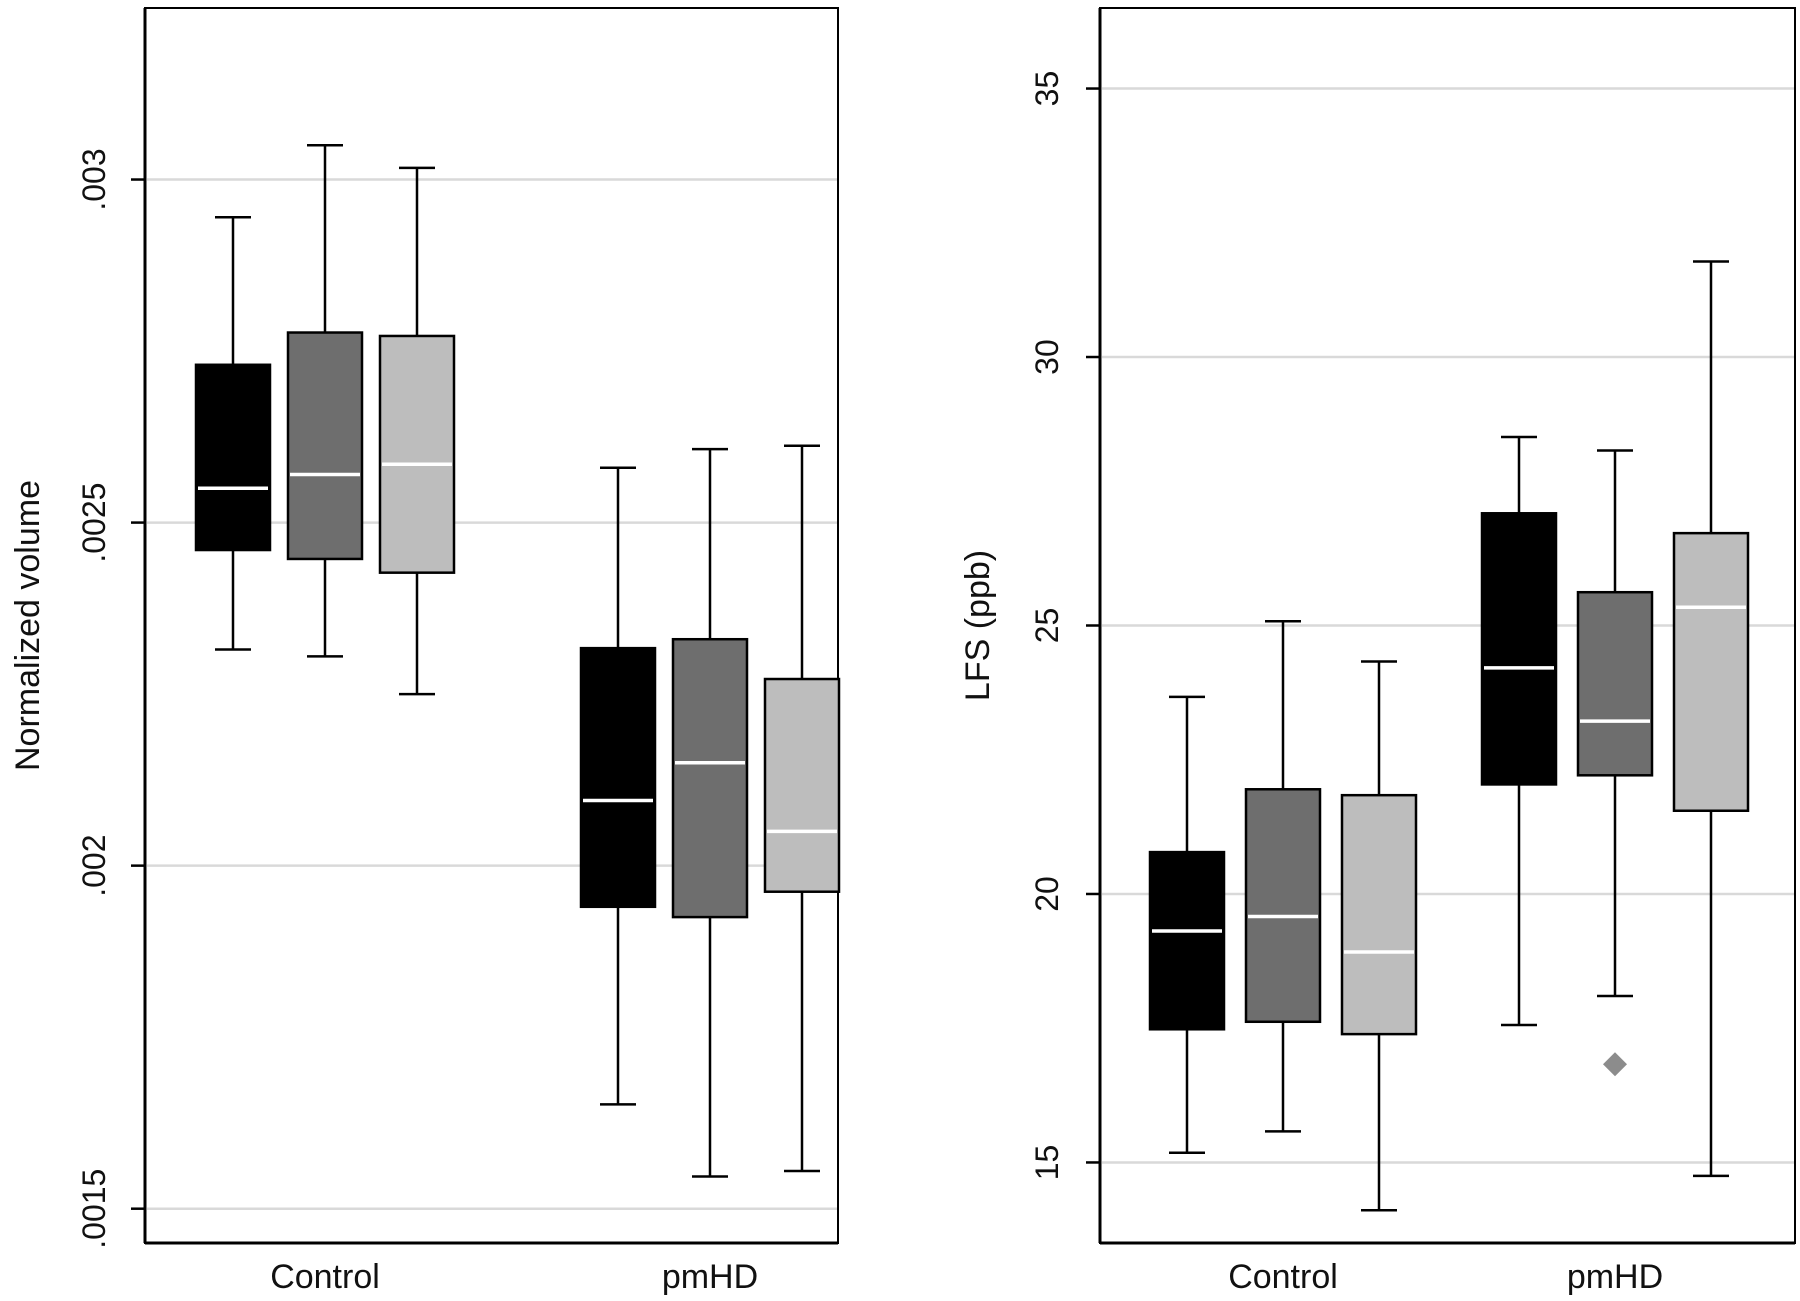 This screenshot has width=1800, height=1301. I want to click on y-axis-title: LFS (ppb), so click(978, 625).